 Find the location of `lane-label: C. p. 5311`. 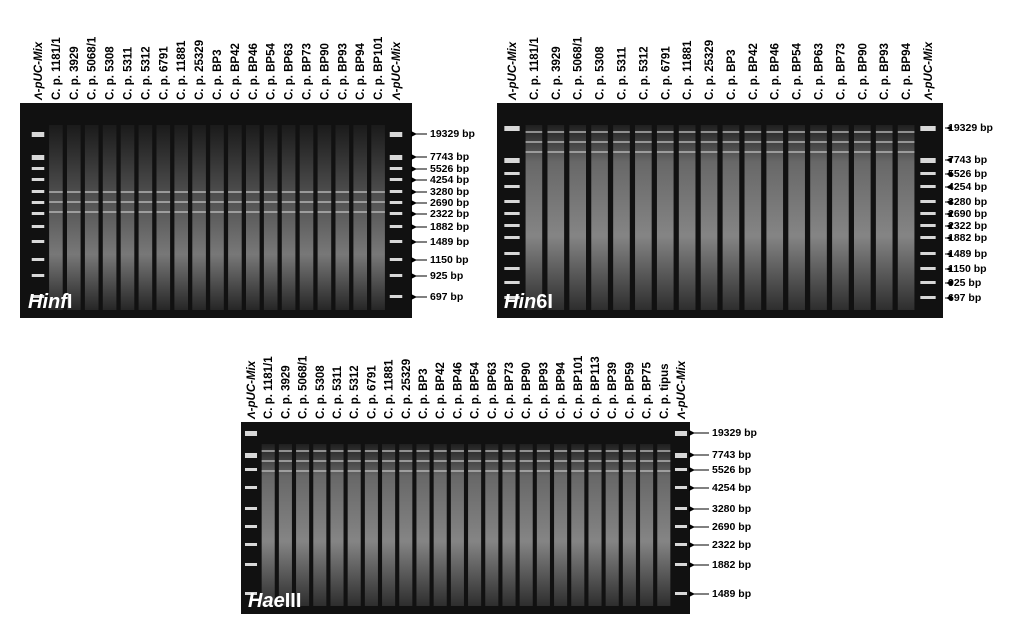

lane-label: C. p. 5311 is located at coordinates (129, 73).